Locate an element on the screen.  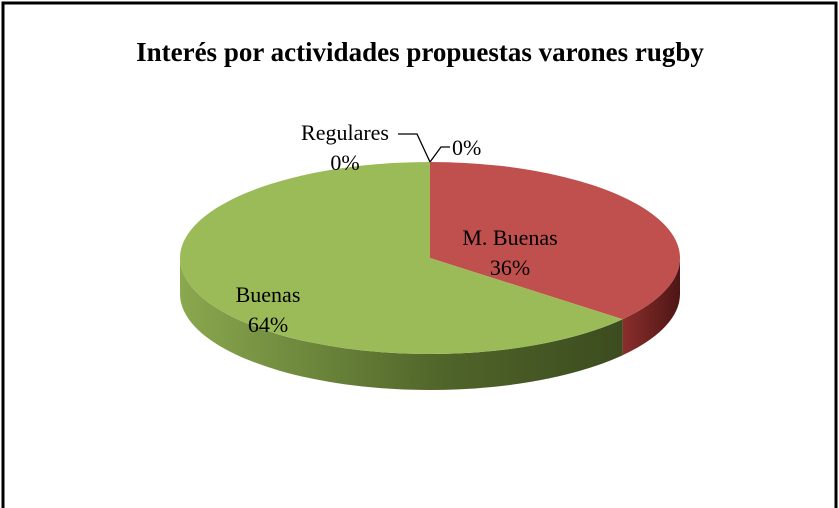
slice-label: M. Buenas is located at coordinates (509, 237).